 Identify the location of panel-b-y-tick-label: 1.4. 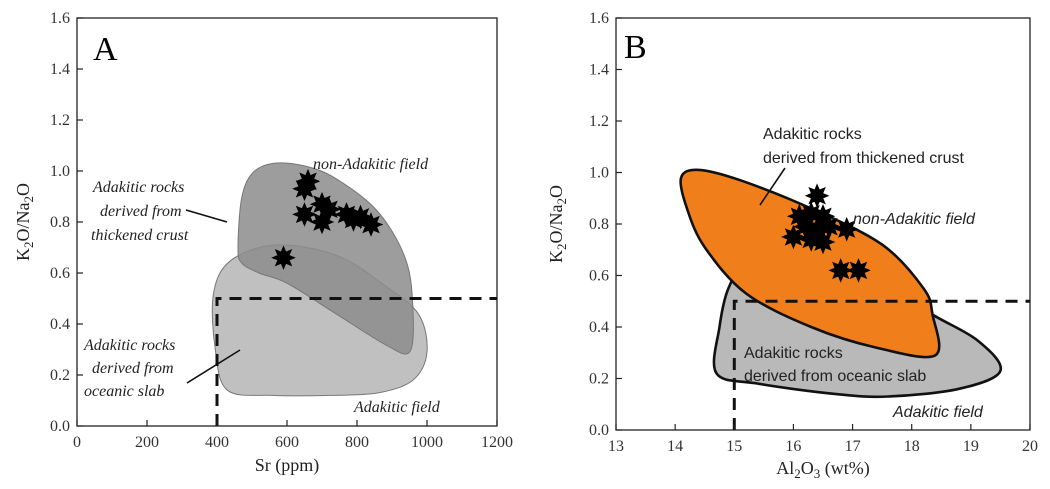
(599, 70).